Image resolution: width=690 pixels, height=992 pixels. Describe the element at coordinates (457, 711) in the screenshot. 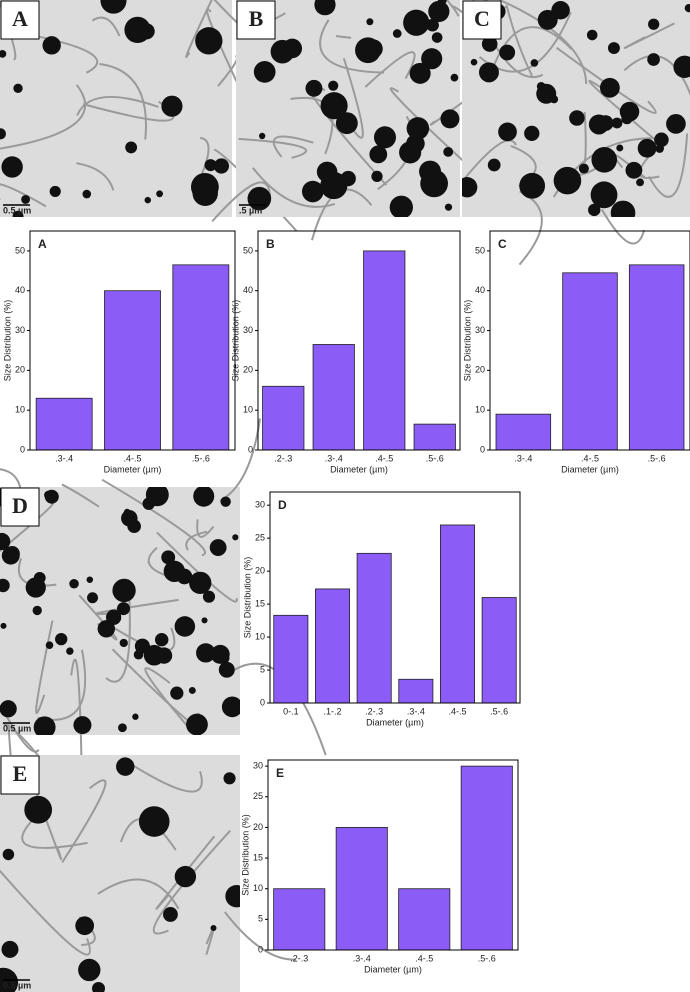

I see `x-tick-label: .4-.5` at that location.